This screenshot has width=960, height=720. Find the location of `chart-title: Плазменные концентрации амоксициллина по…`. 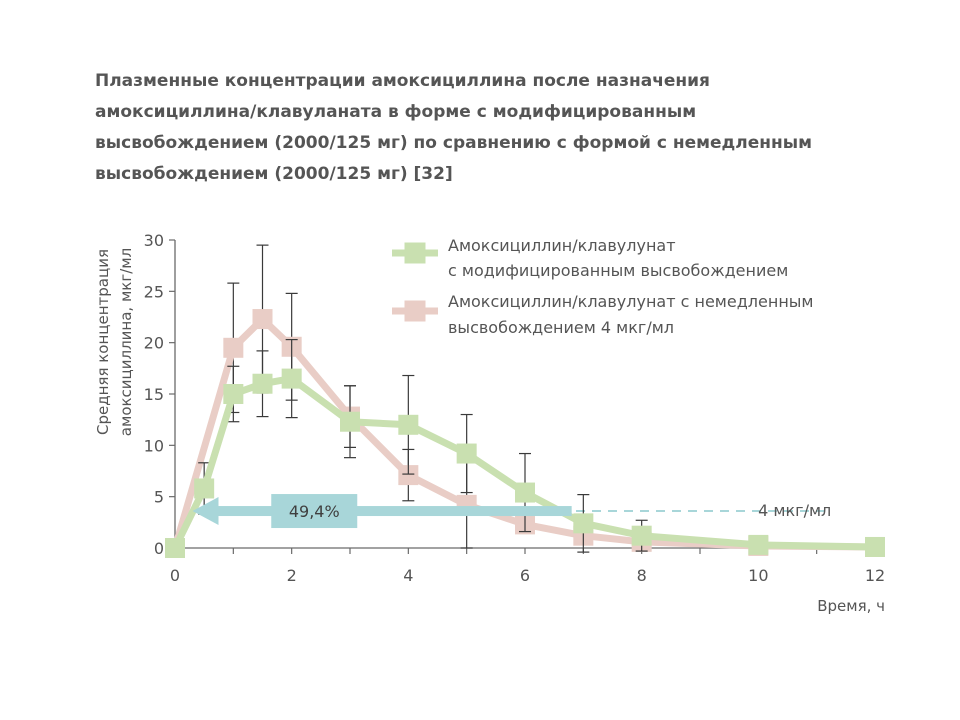

chart-title: Плазменные концентрации амоксициллина по… is located at coordinates (495, 128).